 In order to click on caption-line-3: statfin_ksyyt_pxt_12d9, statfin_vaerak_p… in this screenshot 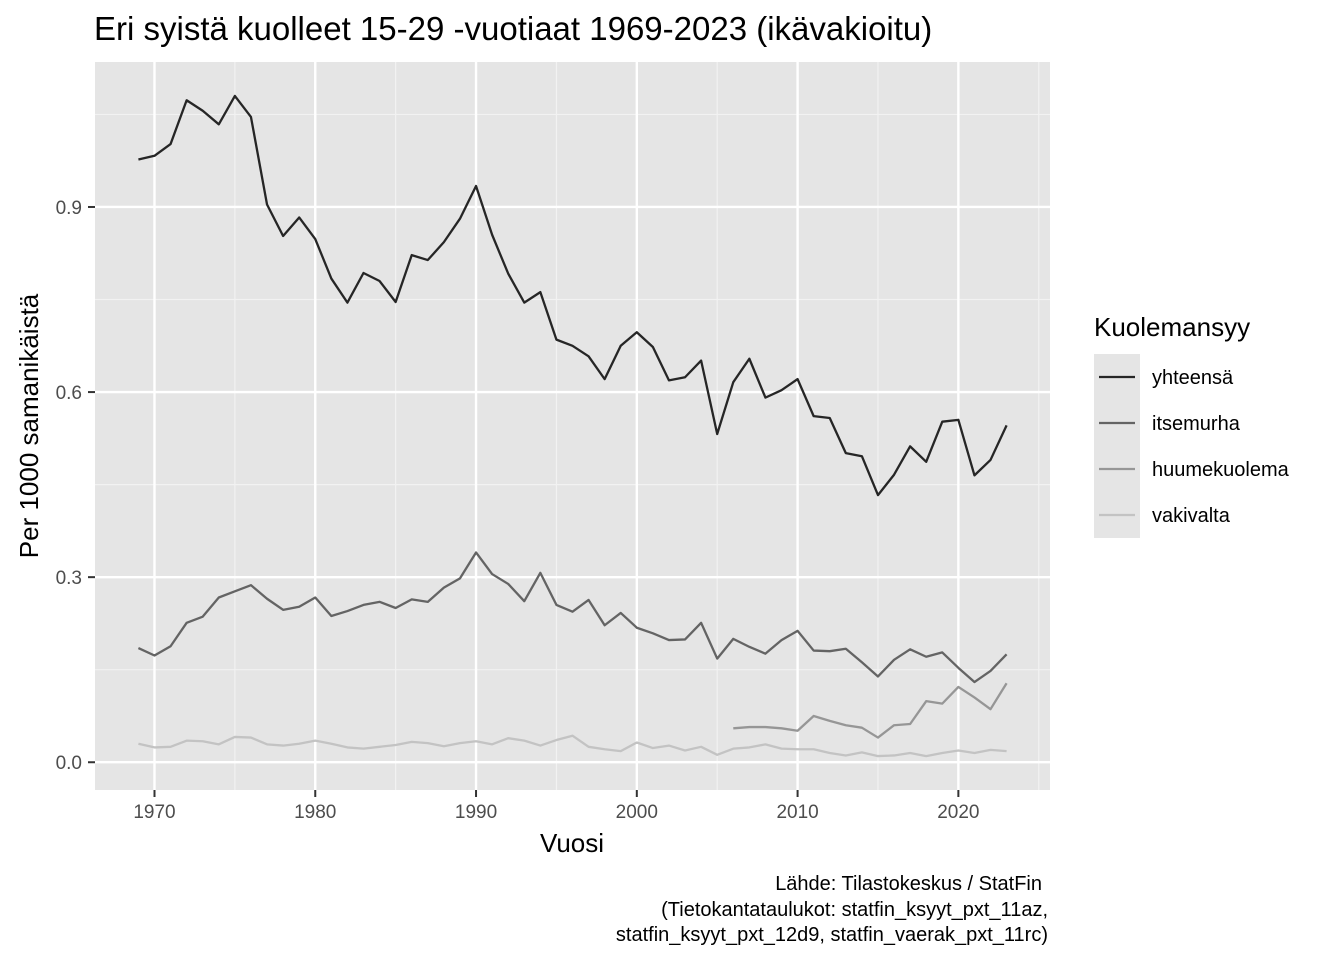, I will do `click(832, 935)`.